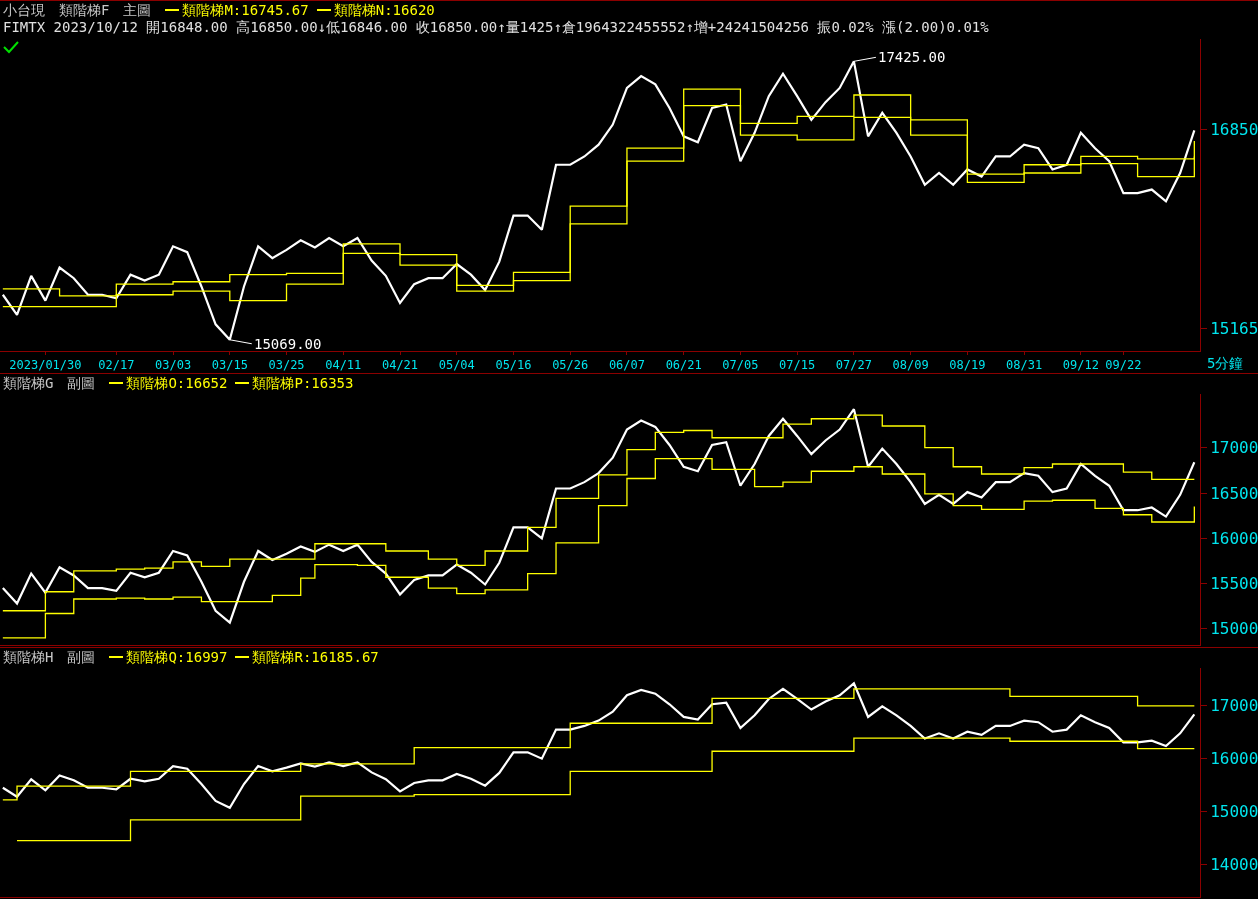 Image resolution: width=1258 pixels, height=899 pixels. I want to click on chart-title: 小台現, so click(24, 10).